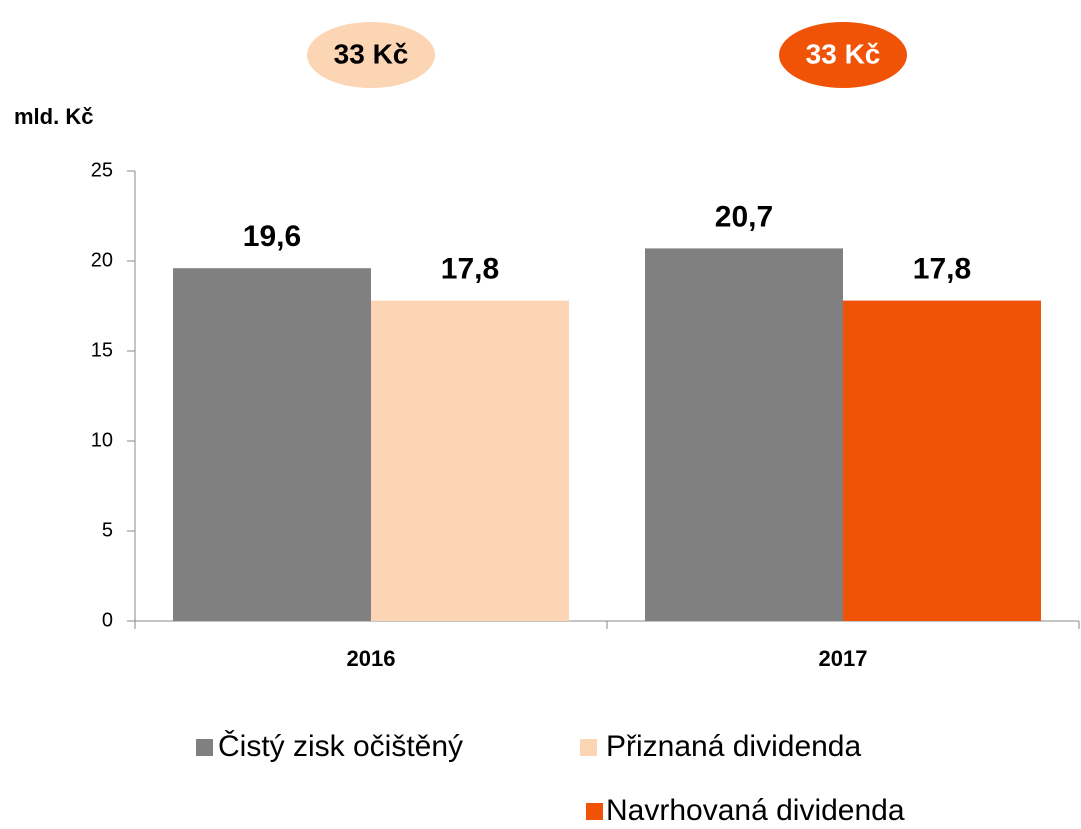 The width and height of the screenshot is (1081, 829). I want to click on y-tick-label: 0, so click(107, 620).